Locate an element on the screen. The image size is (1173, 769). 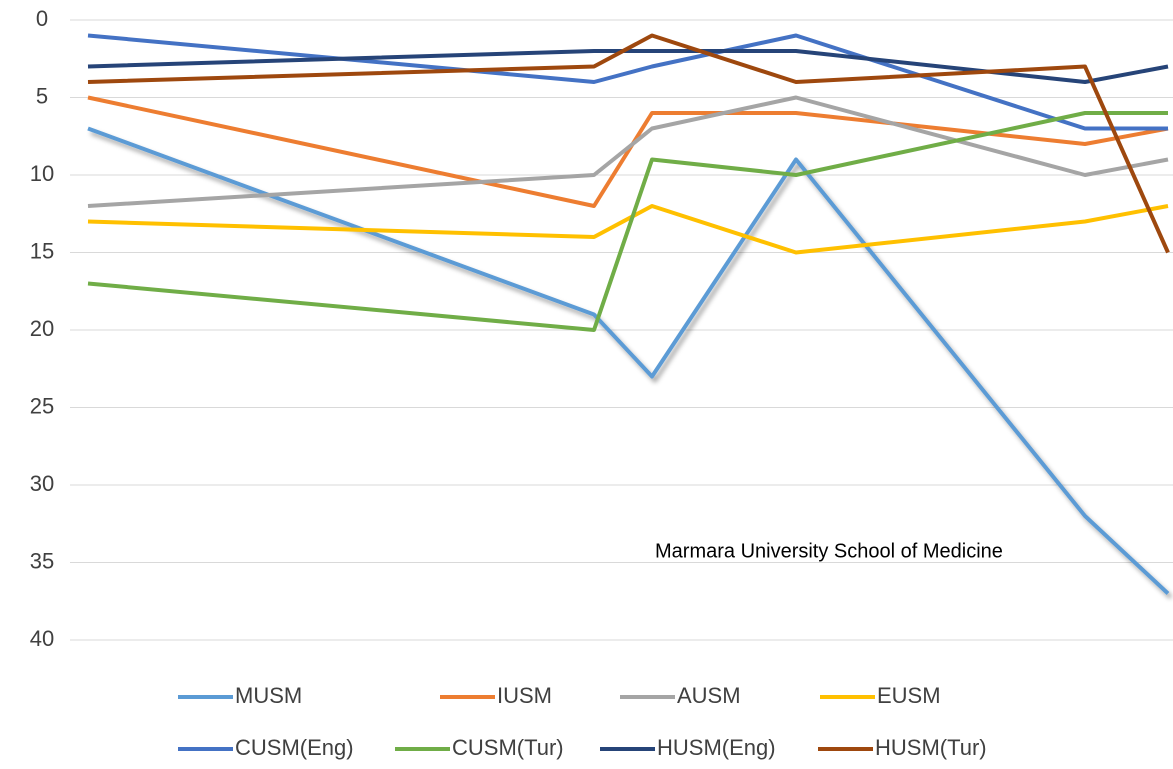
legend-label: CUSM(Tur) is located at coordinates (508, 747).